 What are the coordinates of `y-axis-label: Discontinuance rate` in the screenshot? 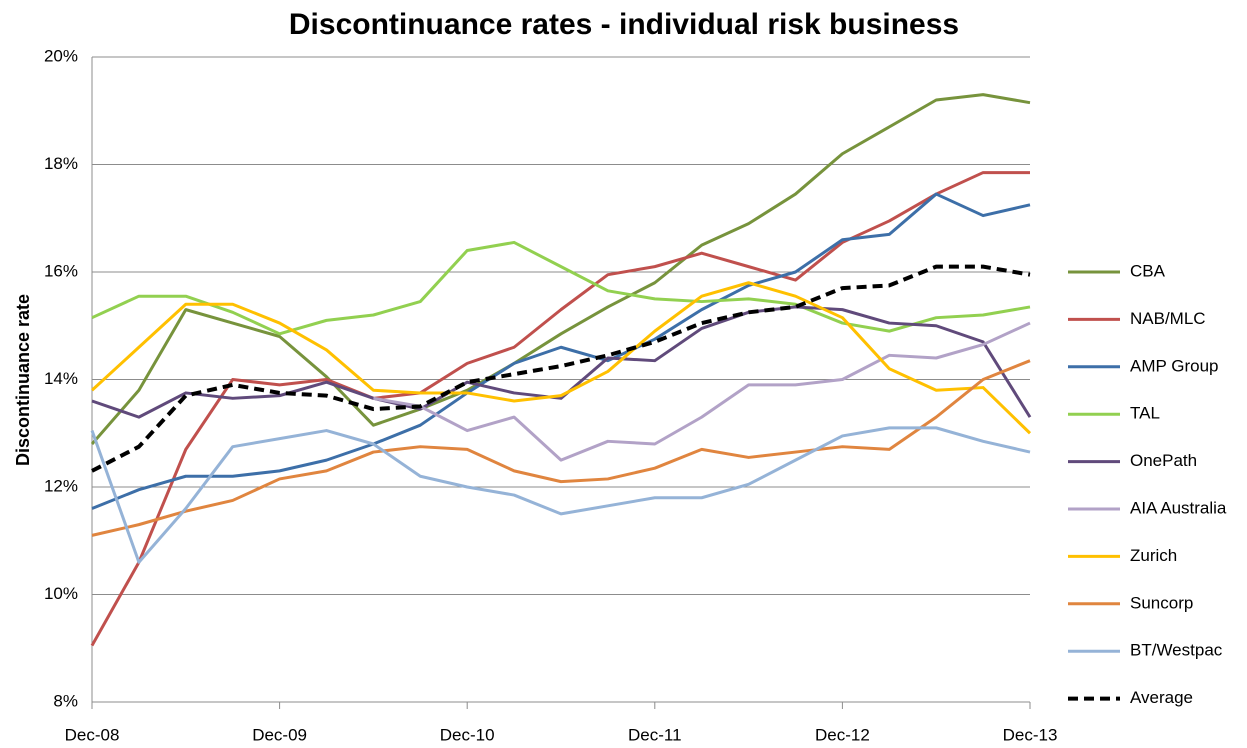 It's located at (23, 380).